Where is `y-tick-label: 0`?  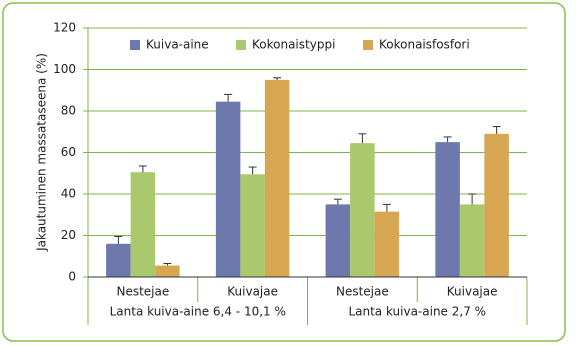 y-tick-label: 0 is located at coordinates (72, 277).